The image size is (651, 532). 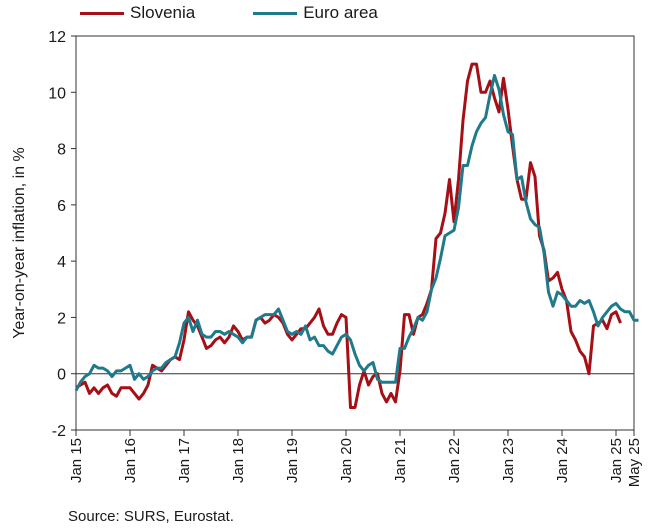 I want to click on legend-item-euro-area: Euro area, so click(x=315, y=13).